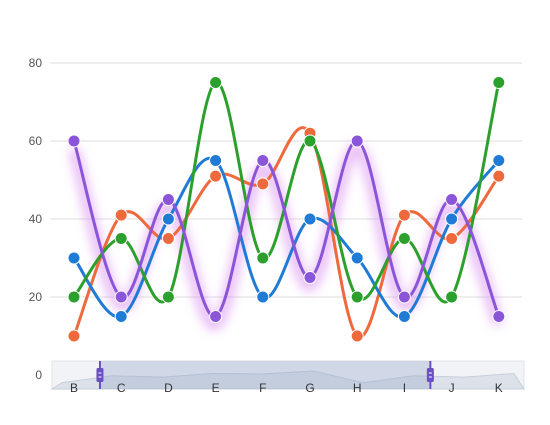  I want to click on zoom-end-handle, so click(430, 375).